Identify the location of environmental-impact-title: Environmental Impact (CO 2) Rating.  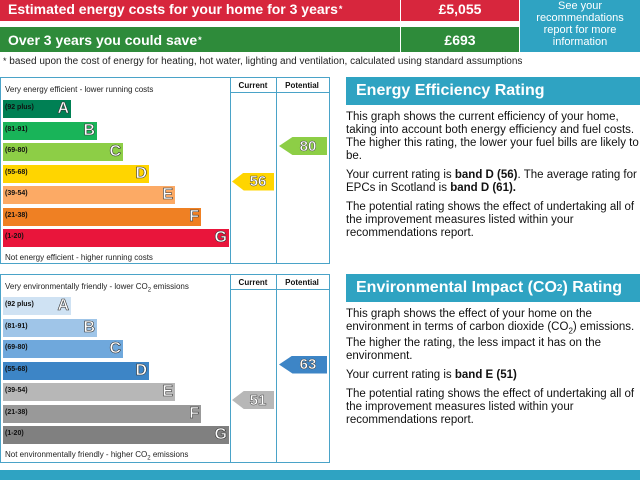
(493, 288).